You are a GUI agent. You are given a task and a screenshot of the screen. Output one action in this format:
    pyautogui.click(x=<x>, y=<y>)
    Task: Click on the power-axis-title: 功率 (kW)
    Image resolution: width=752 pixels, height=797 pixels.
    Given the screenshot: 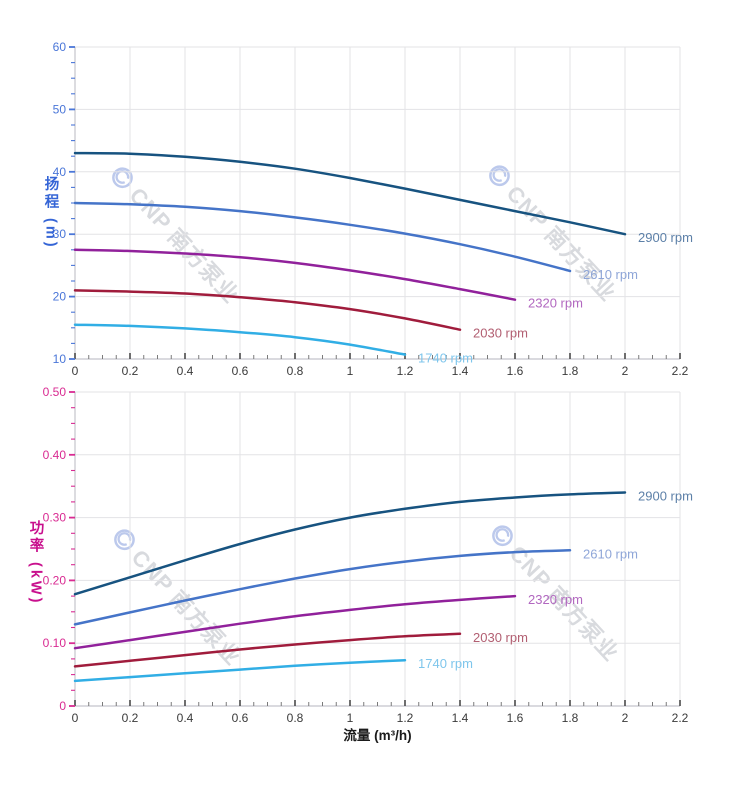 What is the action you would take?
    pyautogui.click(x=35, y=563)
    